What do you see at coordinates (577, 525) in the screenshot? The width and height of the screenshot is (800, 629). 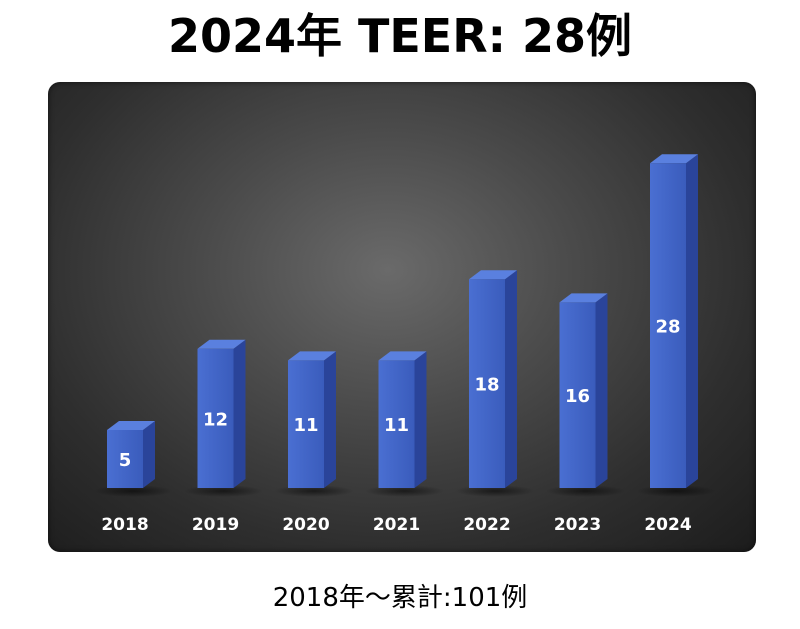 I see `x-tick-label-2023: 2023` at bounding box center [577, 525].